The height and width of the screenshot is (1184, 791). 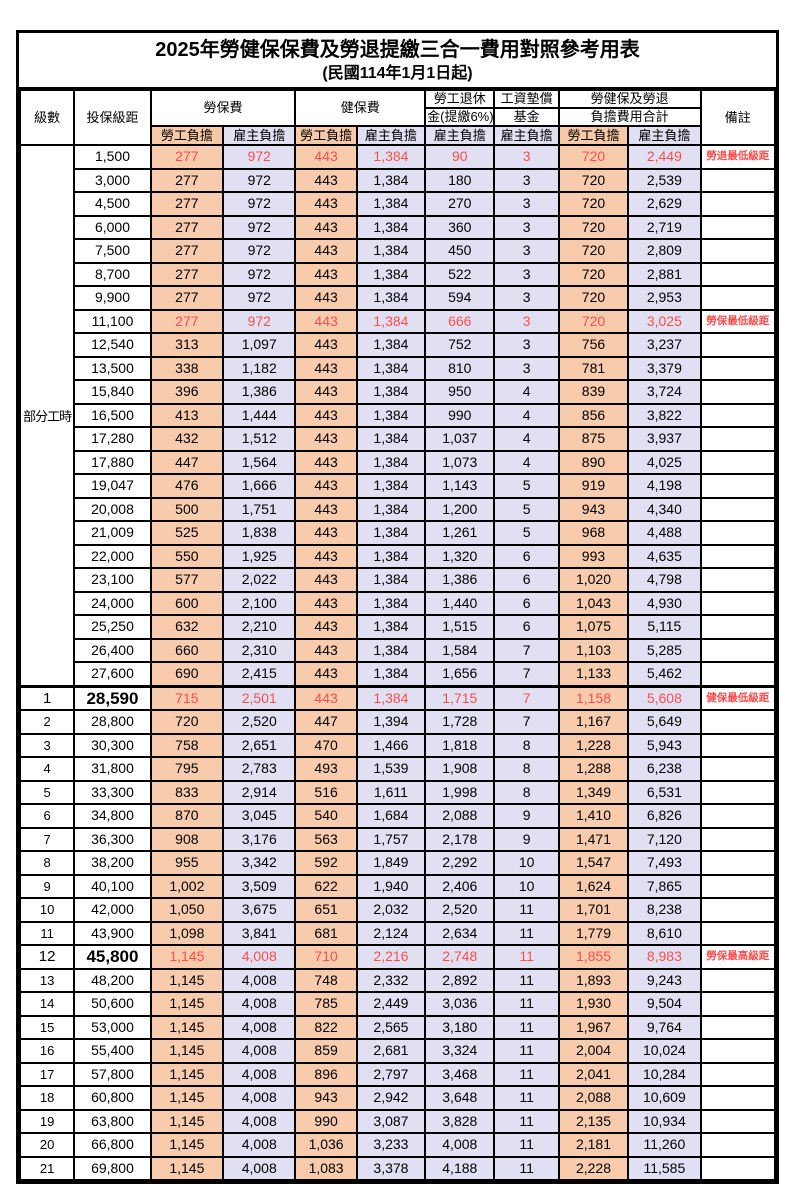 What do you see at coordinates (460, 321) in the screenshot?
I see `value-cell: 666` at bounding box center [460, 321].